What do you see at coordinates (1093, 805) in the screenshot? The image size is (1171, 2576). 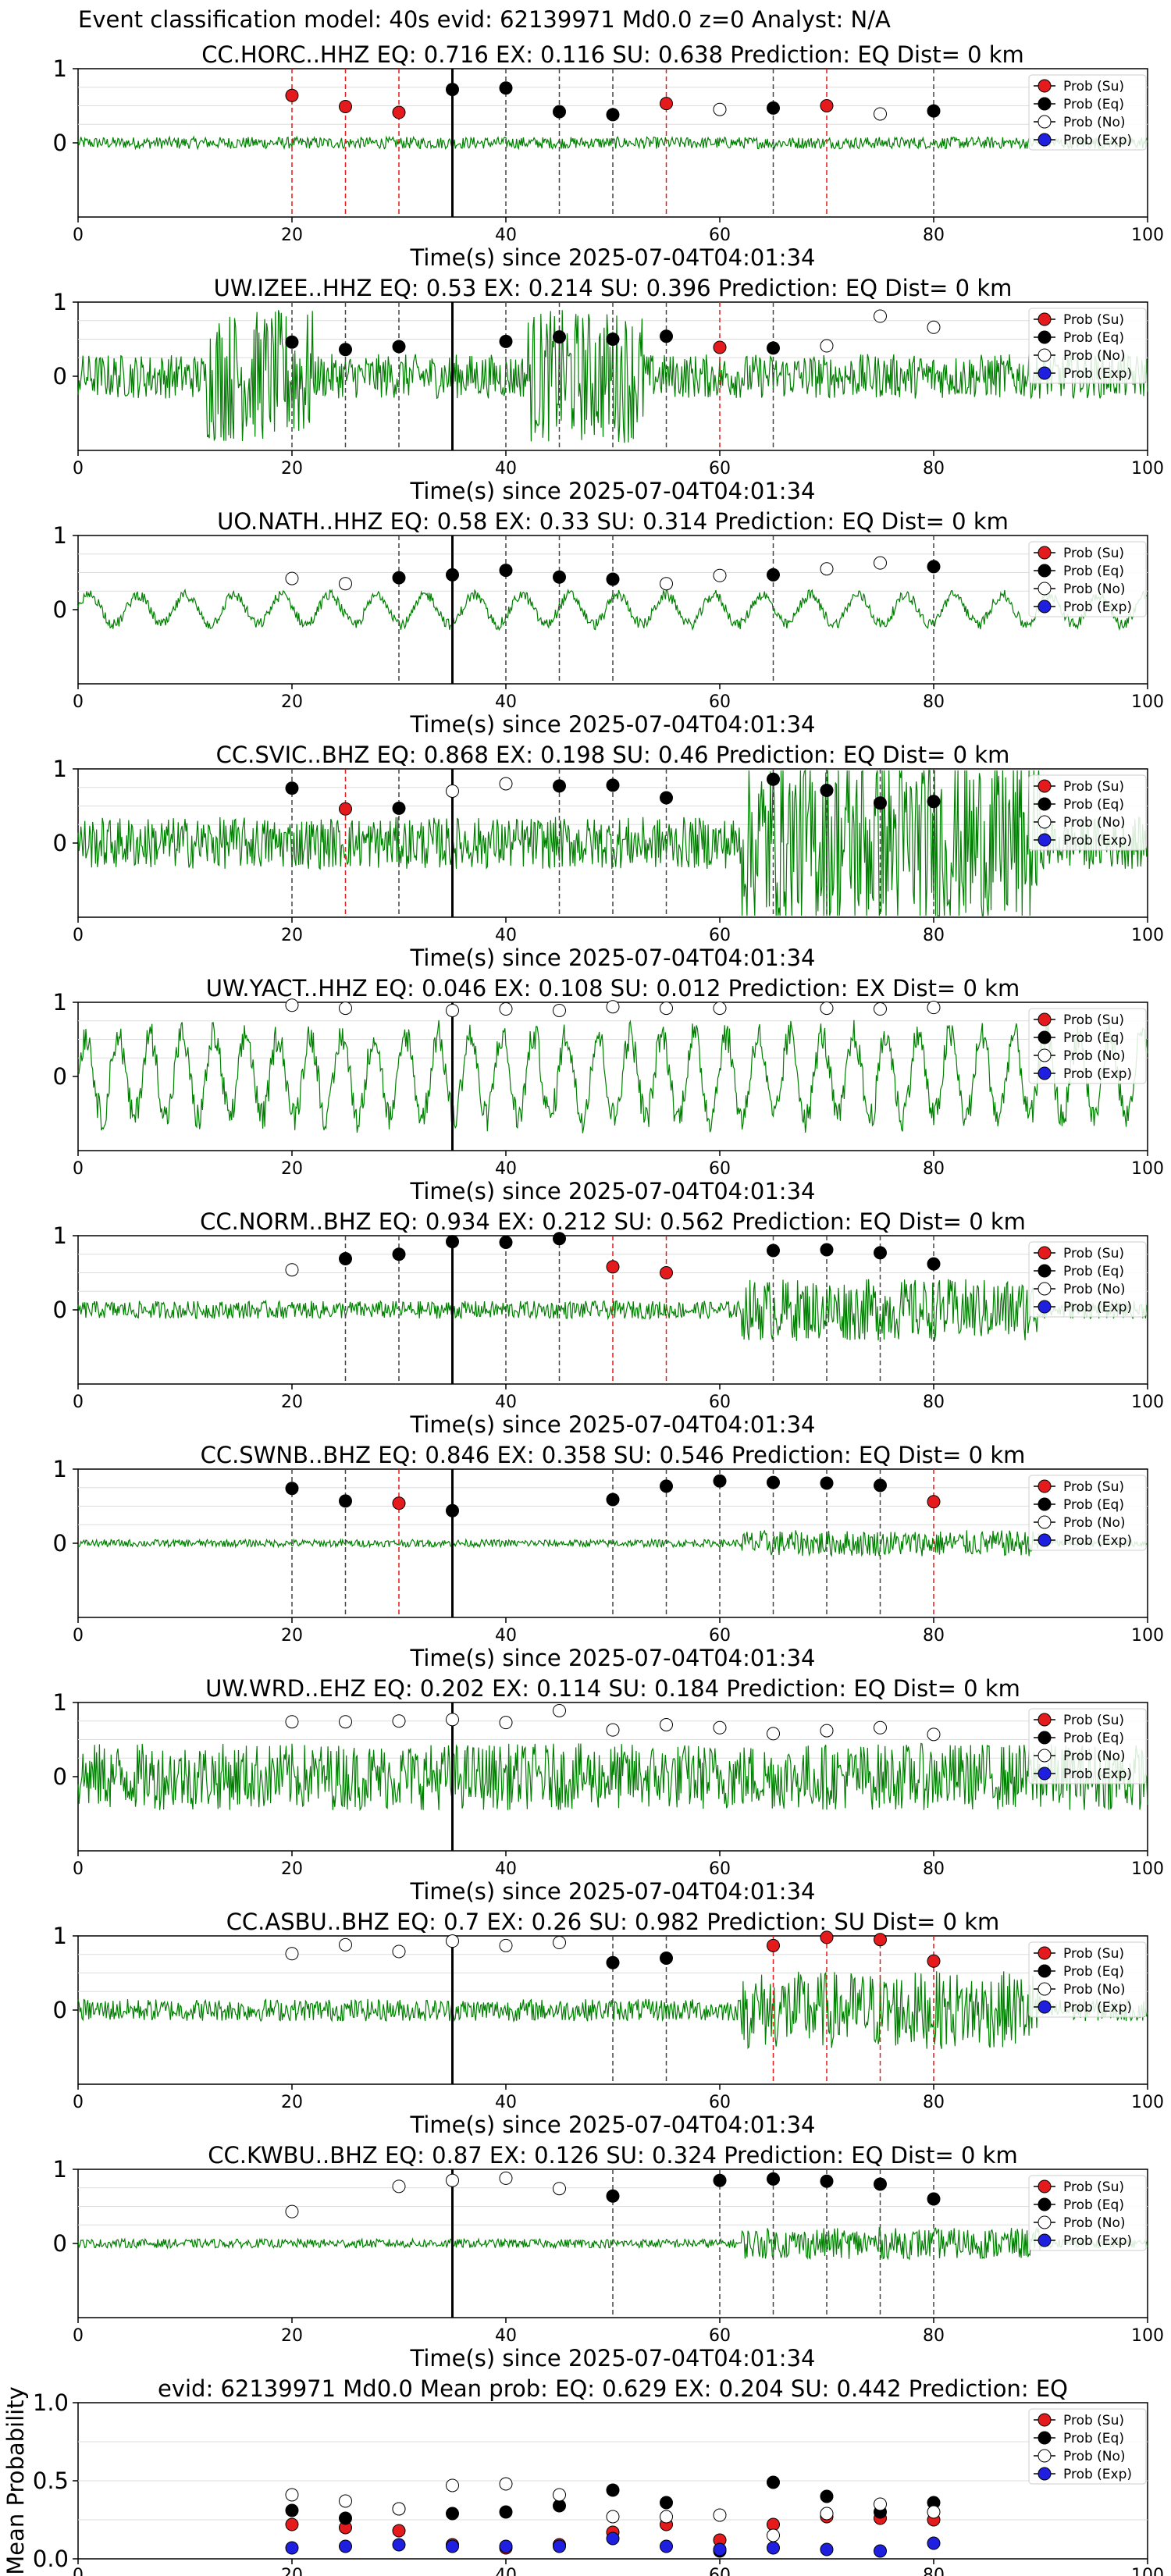 I see `legend-label: Prob (Eq)` at bounding box center [1093, 805].